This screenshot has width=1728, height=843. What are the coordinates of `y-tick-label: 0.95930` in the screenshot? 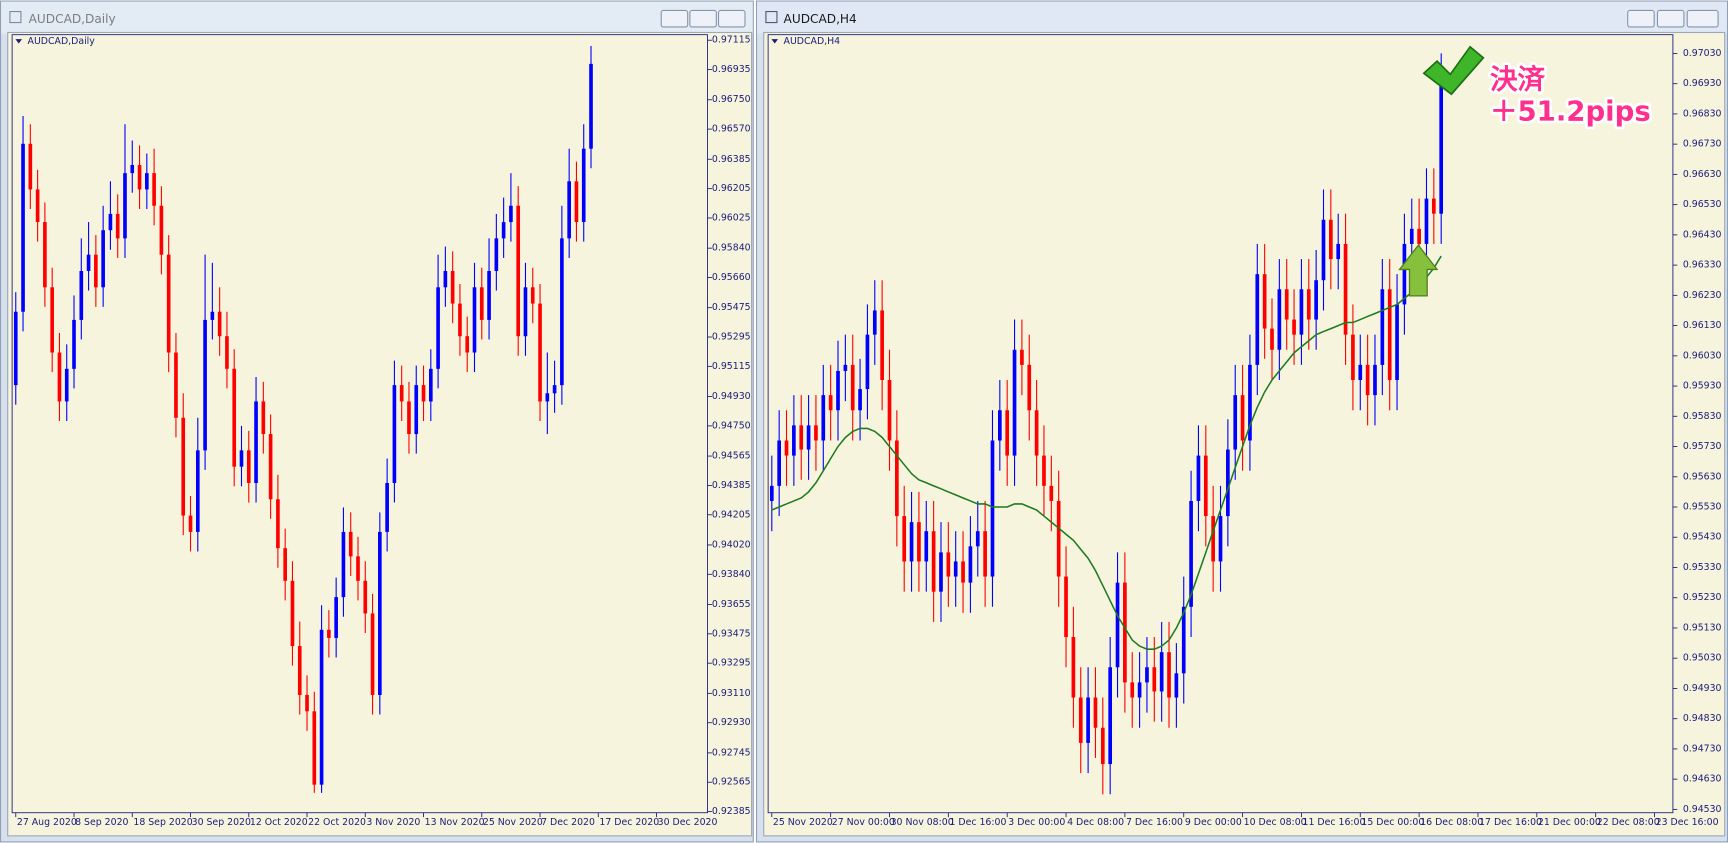 It's located at (1702, 386).